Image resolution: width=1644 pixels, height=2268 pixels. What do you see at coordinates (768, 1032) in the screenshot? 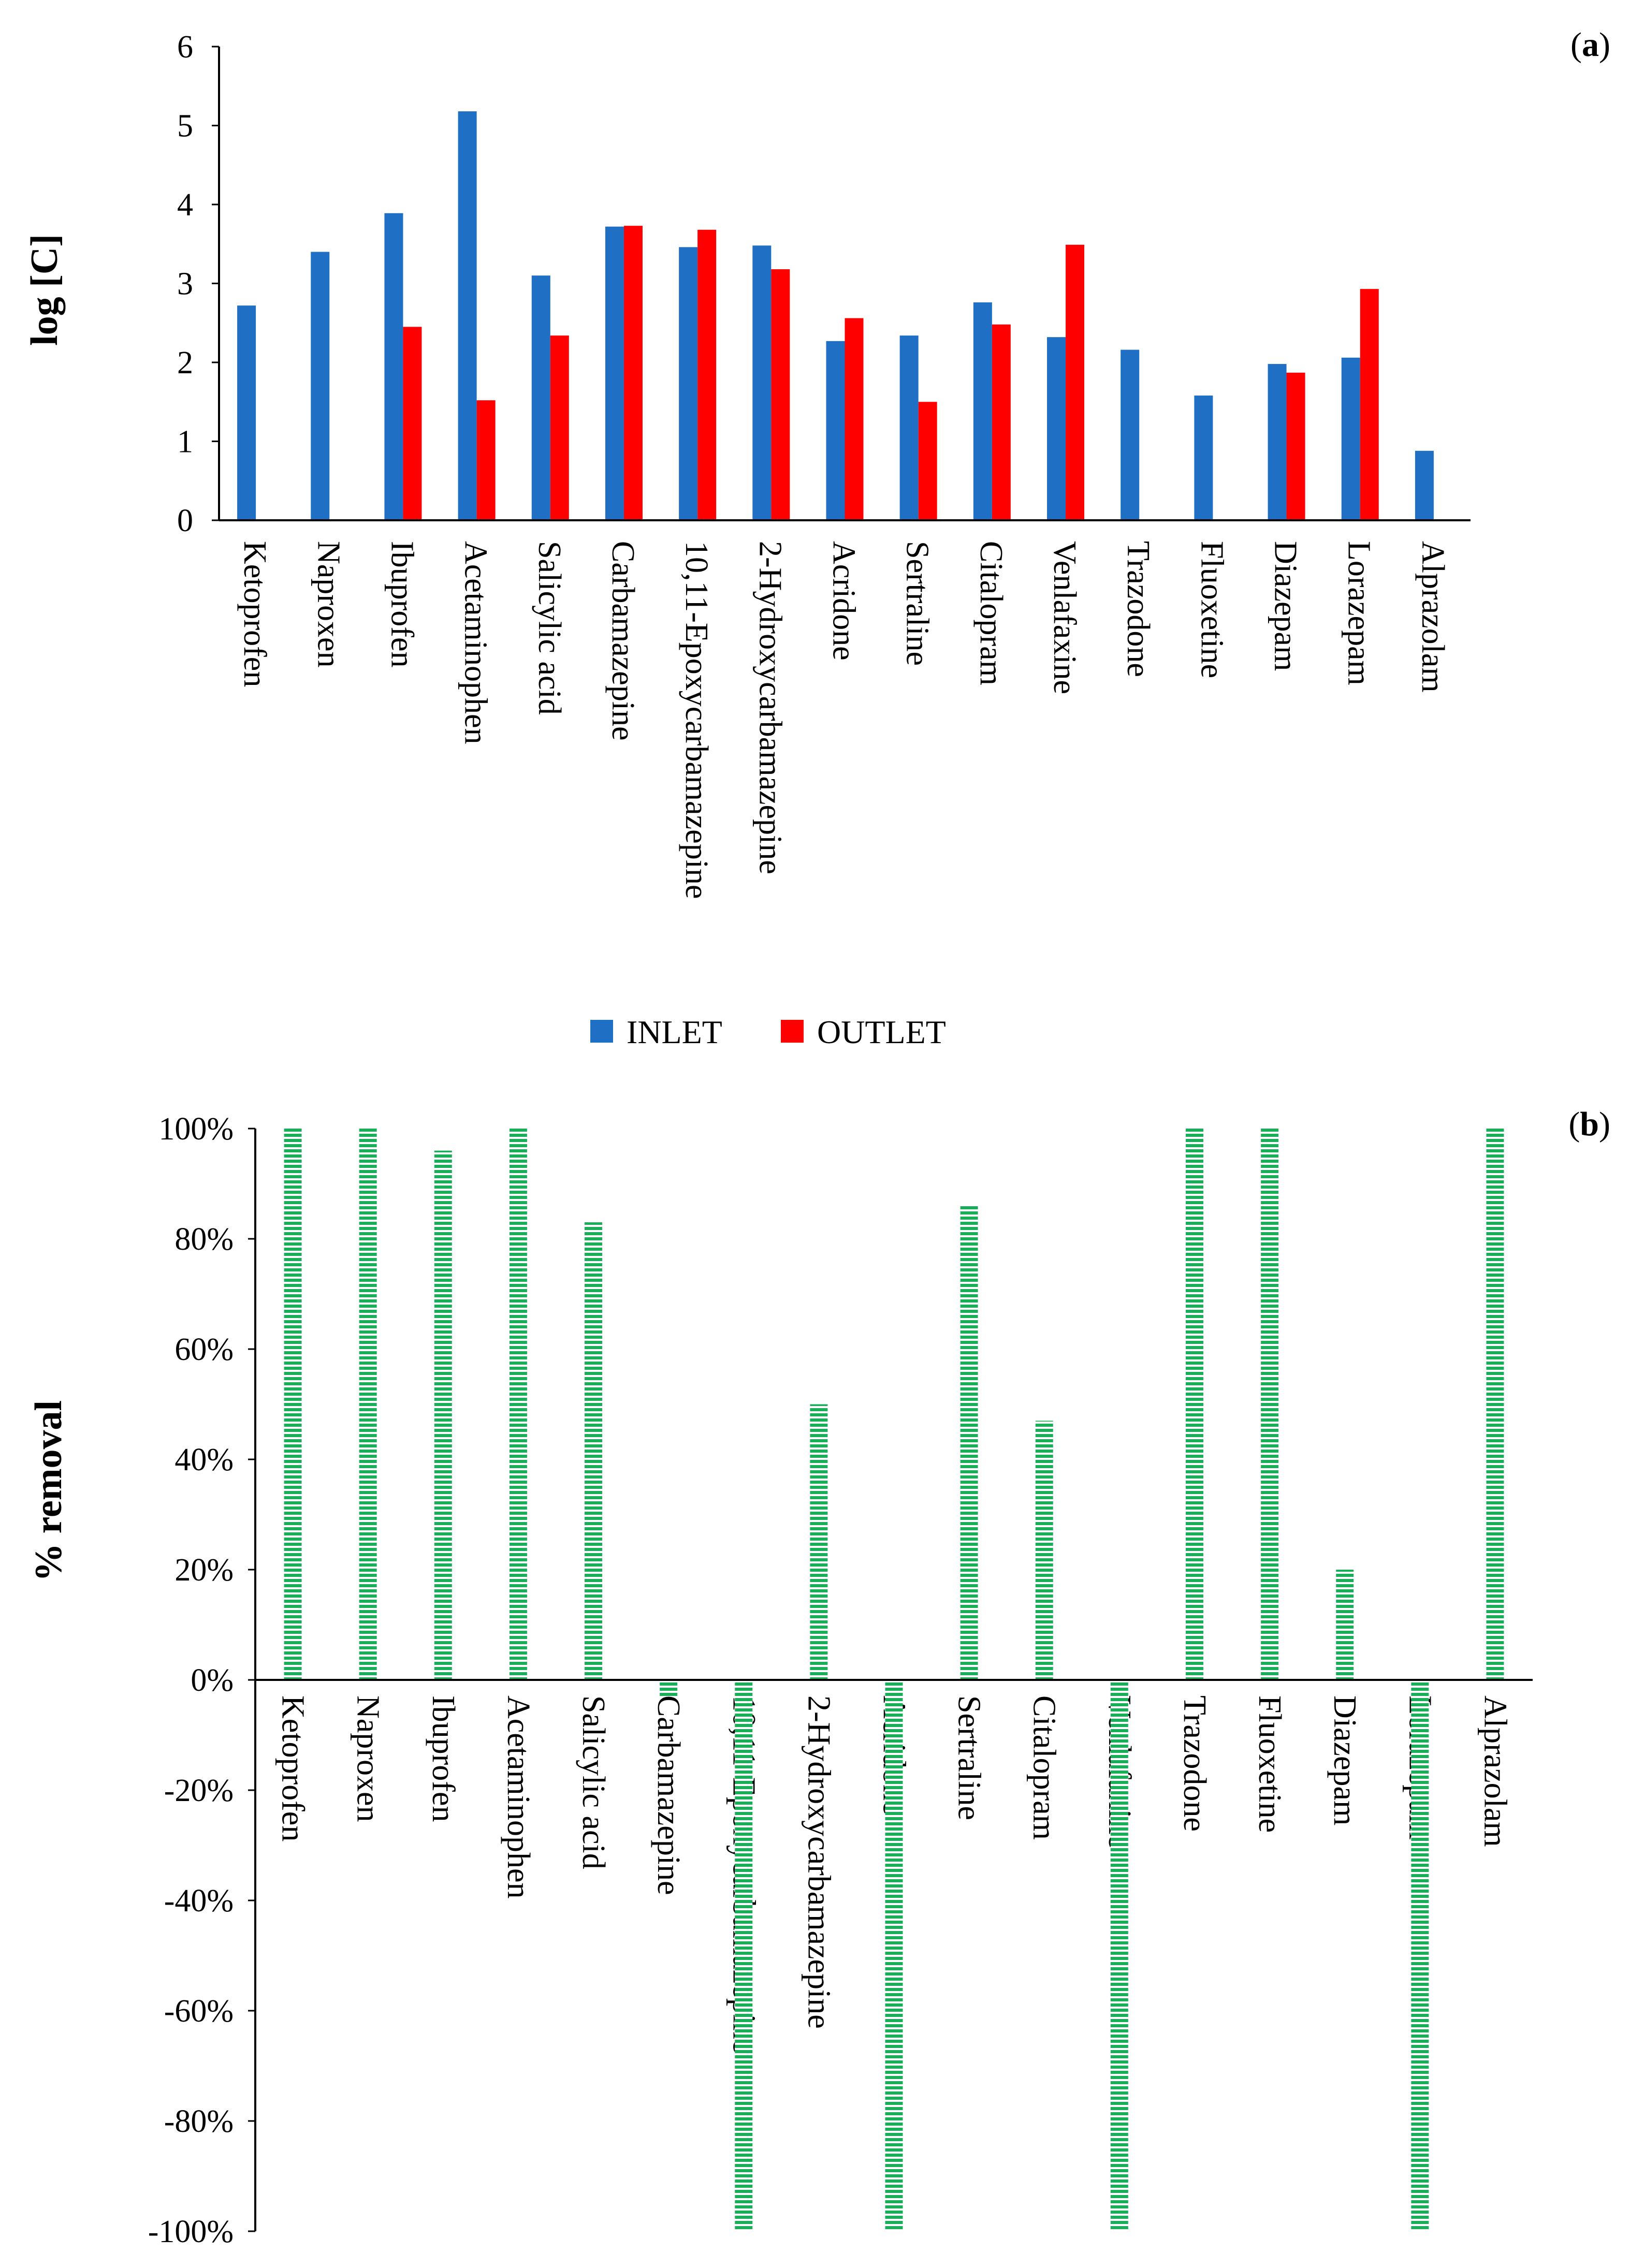
I see `legend-a: INLET OUTLET` at bounding box center [768, 1032].